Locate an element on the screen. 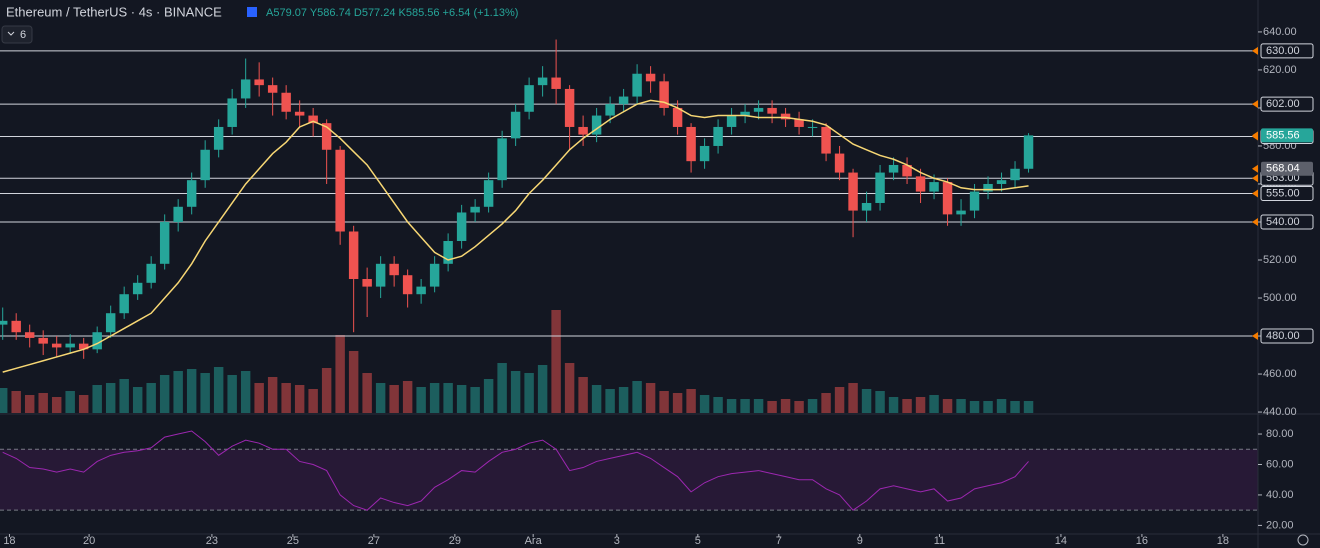 The width and height of the screenshot is (1320, 548). last-price-box is located at coordinates (1287, 135).